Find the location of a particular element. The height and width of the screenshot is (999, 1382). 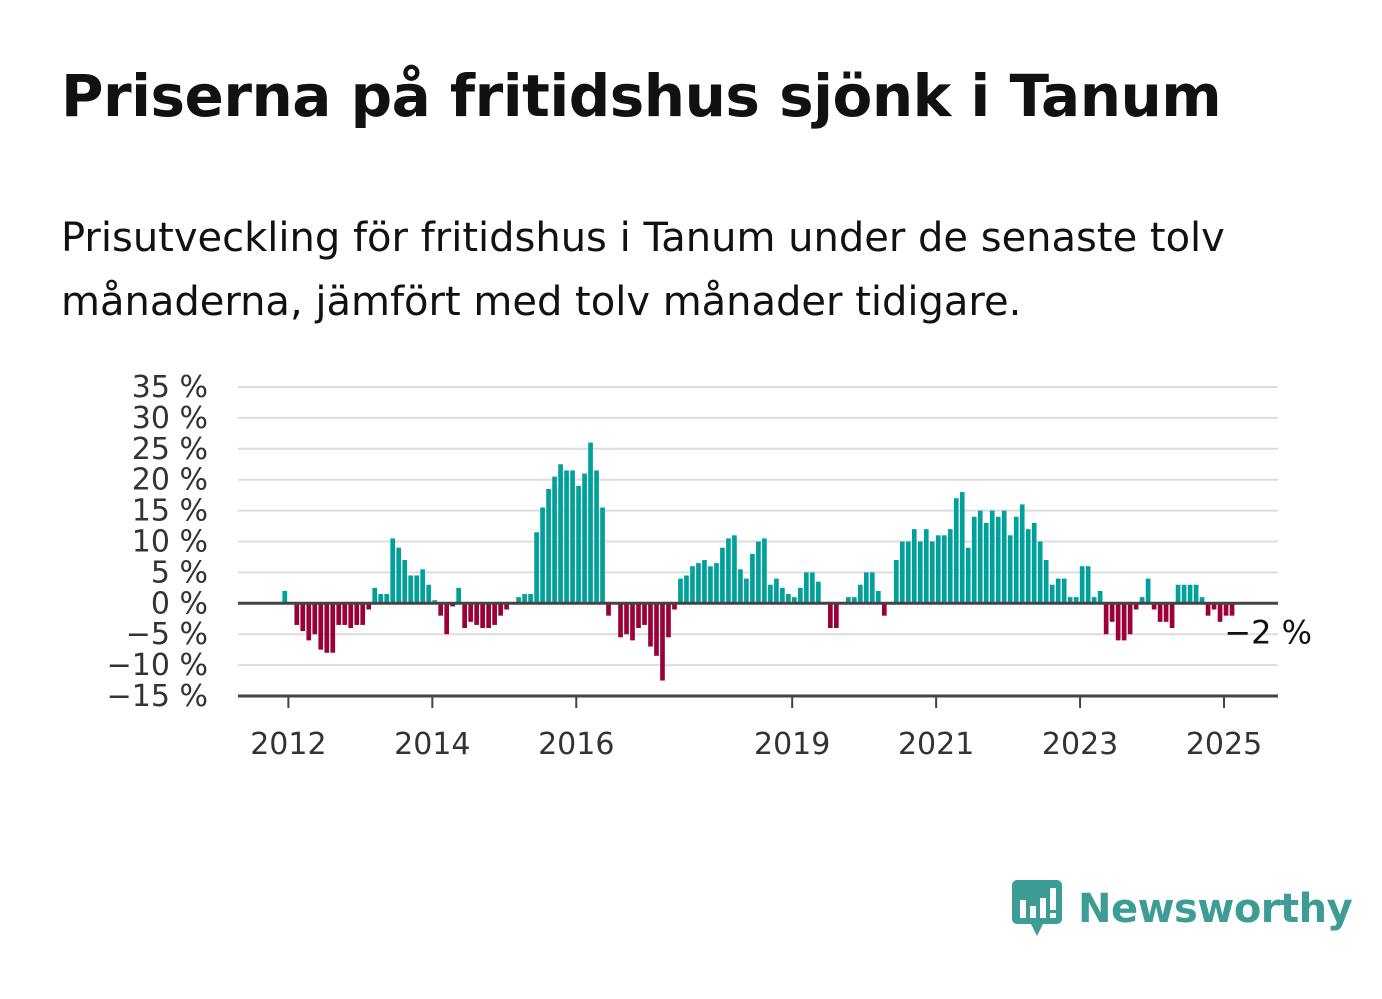

y-tick-label: 35 % is located at coordinates (170, 387).